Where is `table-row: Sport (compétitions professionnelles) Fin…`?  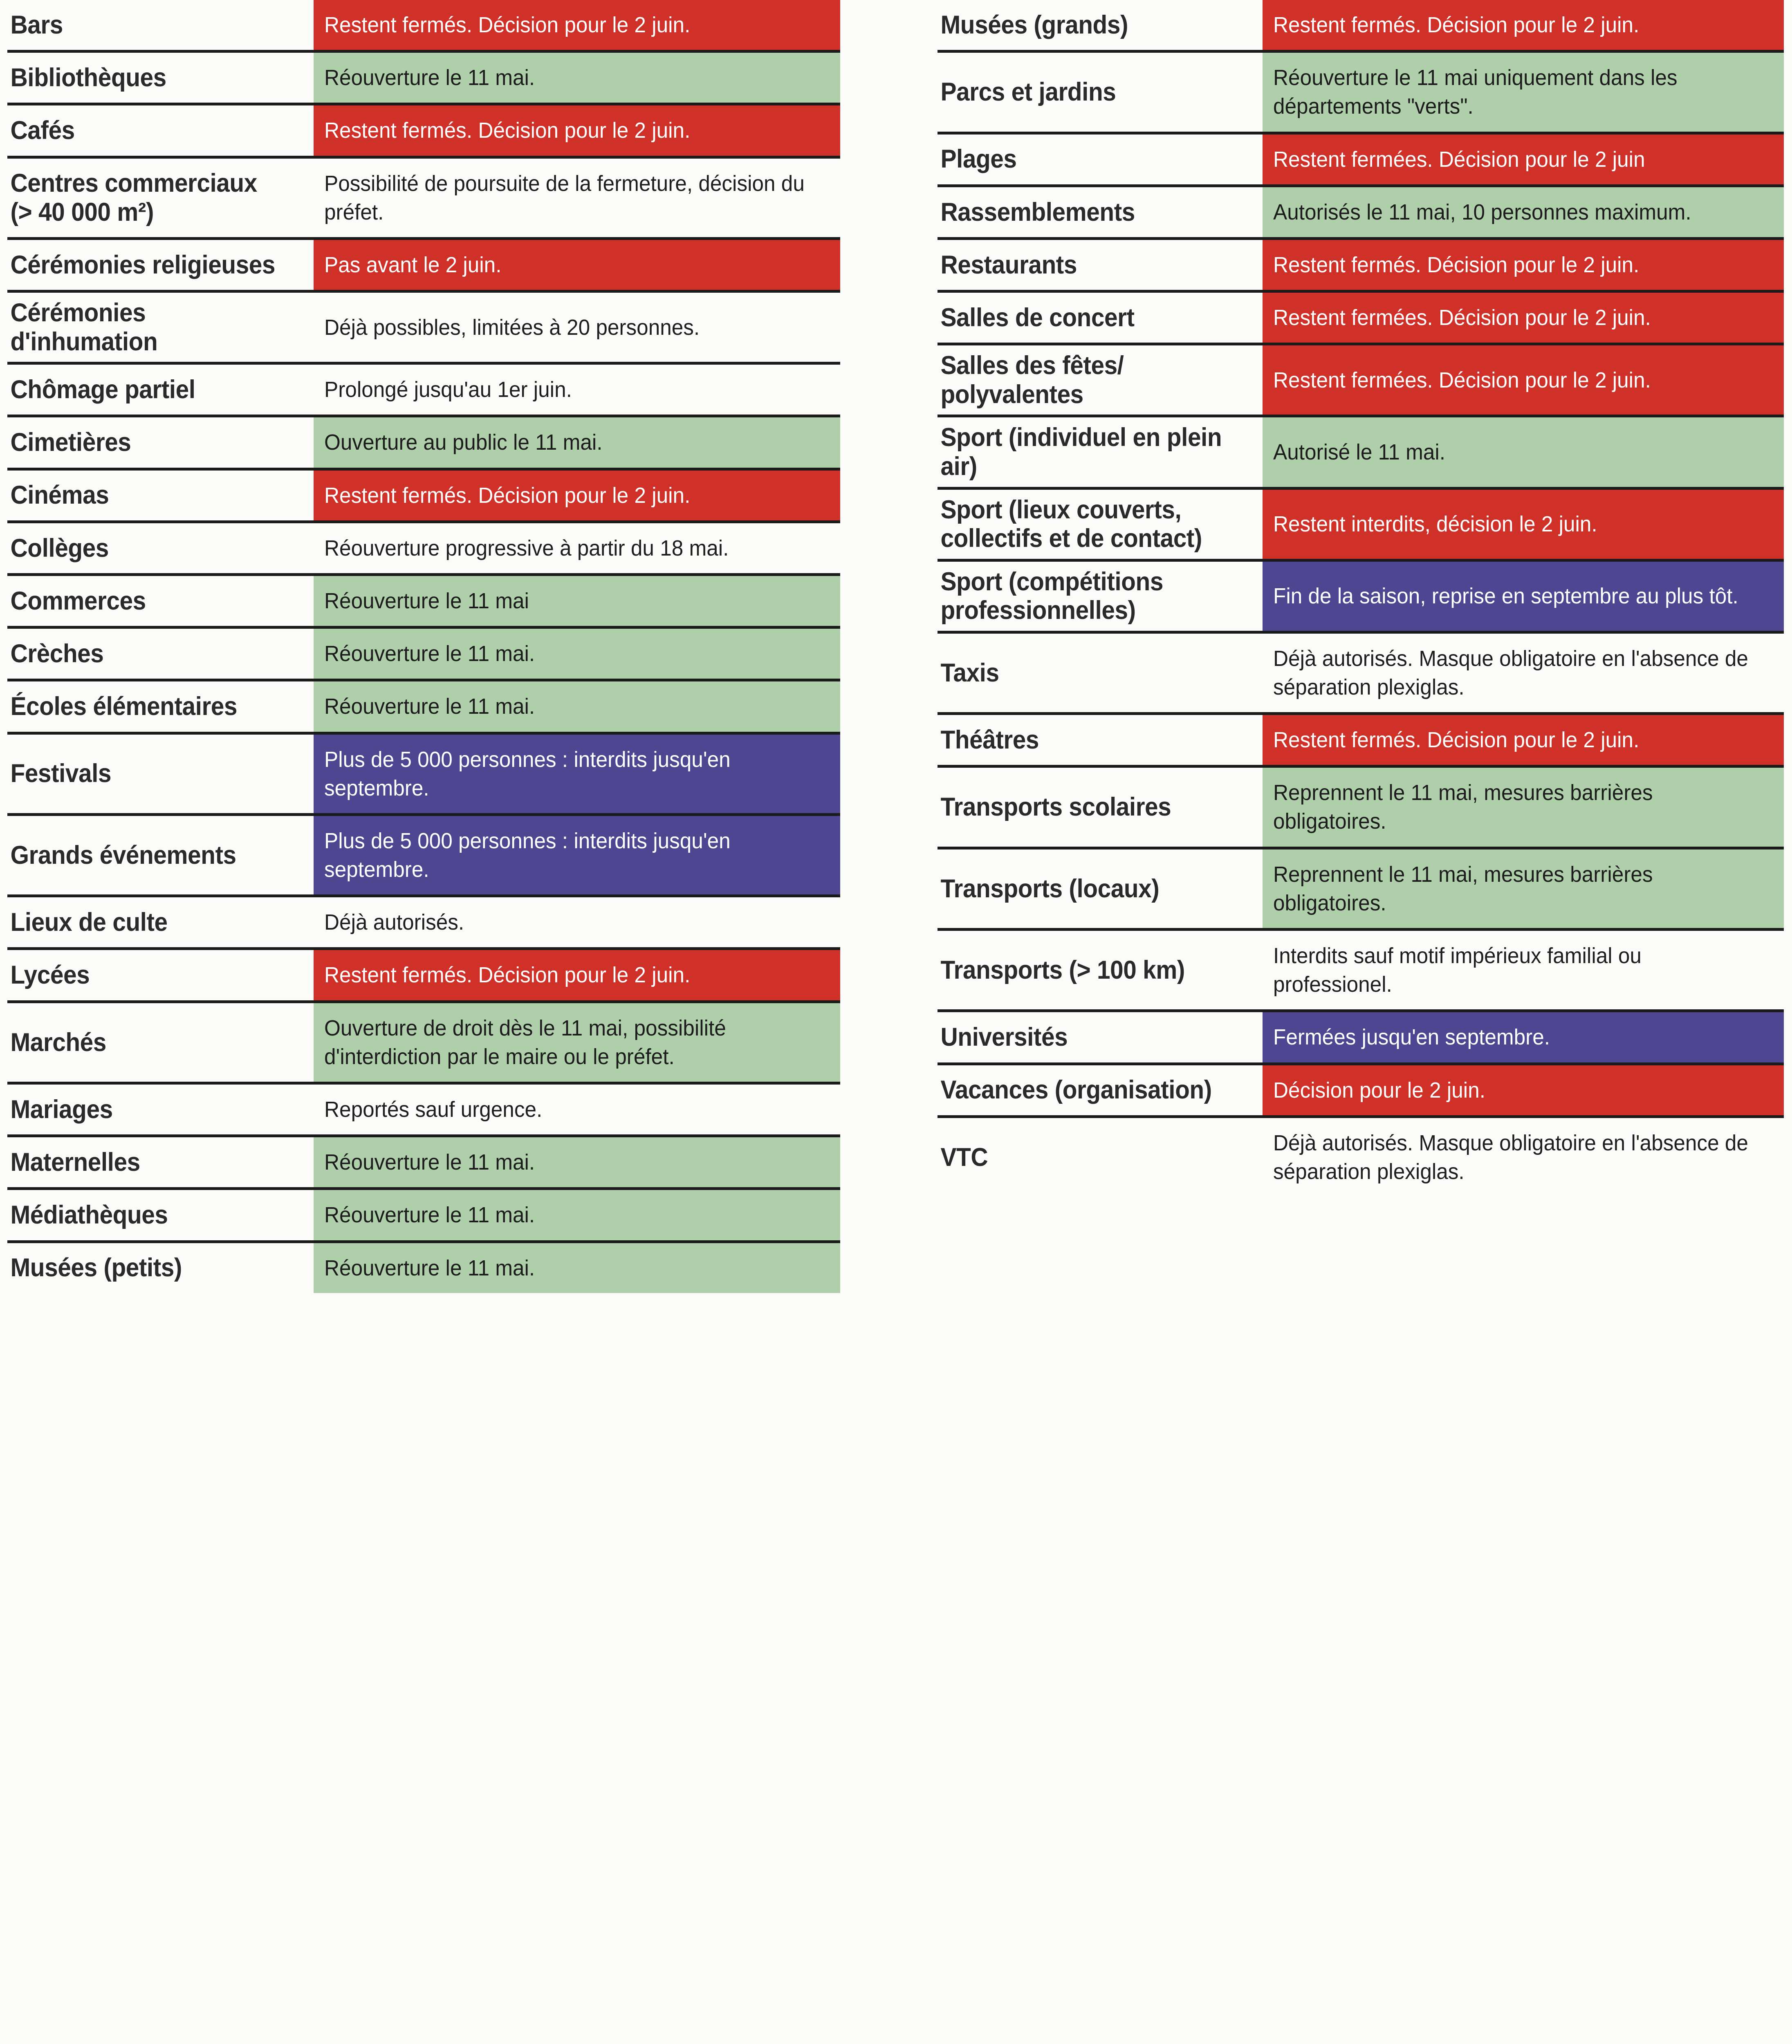
table-row: Sport (compétitions professionnelles) Fin… is located at coordinates (1360, 595).